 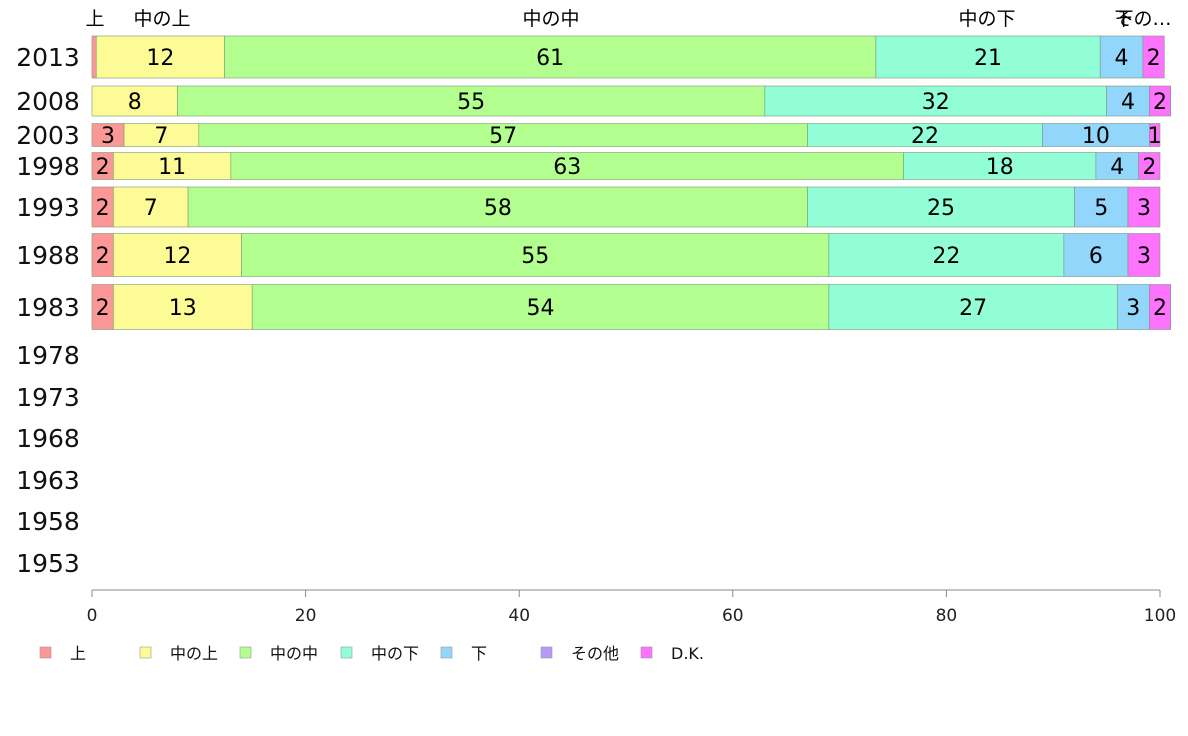 I want to click on data-label-1998-series-4: 4, so click(x=1117, y=167).